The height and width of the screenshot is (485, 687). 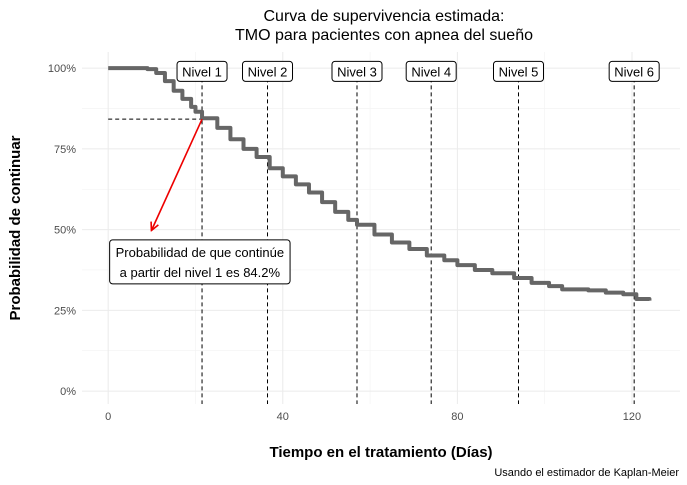 I want to click on chart-title-line-2: TMO para pacientes con apnea del sueño, so click(x=384, y=35).